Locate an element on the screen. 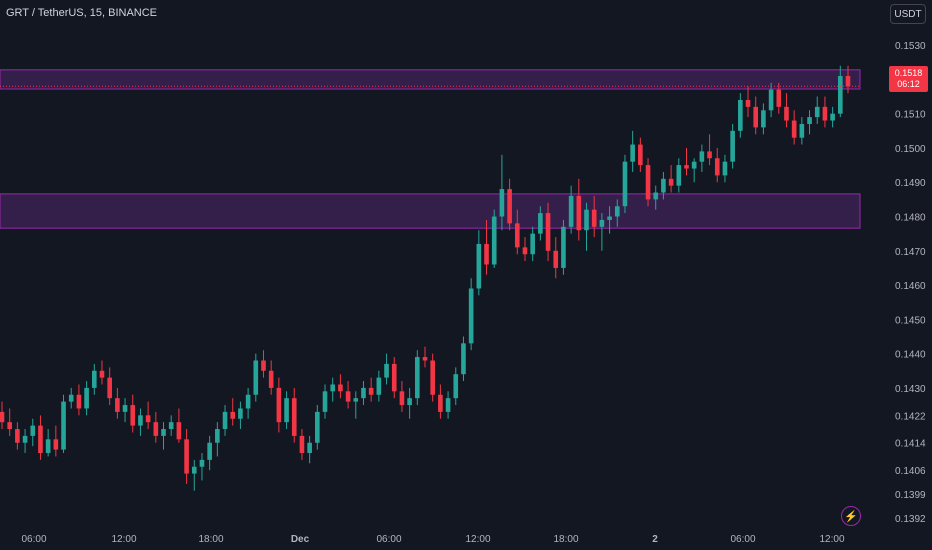  price-tick-label: 0.1510 is located at coordinates (910, 115).